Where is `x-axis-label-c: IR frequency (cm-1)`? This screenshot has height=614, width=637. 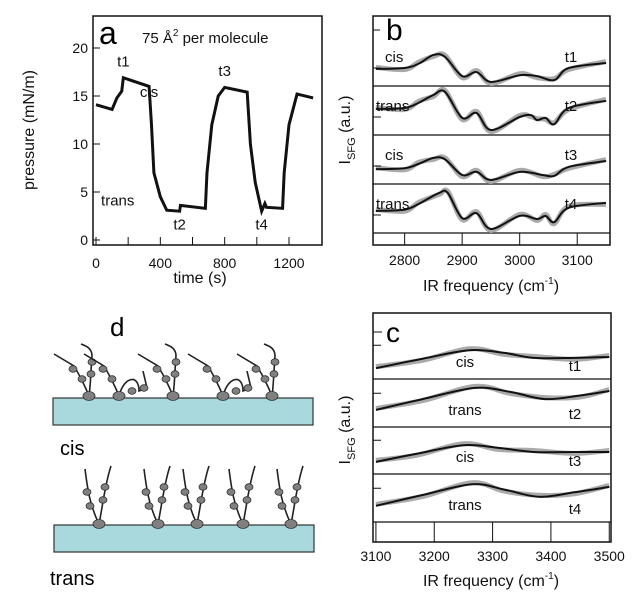 x-axis-label-c: IR frequency (cm-1) is located at coordinates (491, 580).